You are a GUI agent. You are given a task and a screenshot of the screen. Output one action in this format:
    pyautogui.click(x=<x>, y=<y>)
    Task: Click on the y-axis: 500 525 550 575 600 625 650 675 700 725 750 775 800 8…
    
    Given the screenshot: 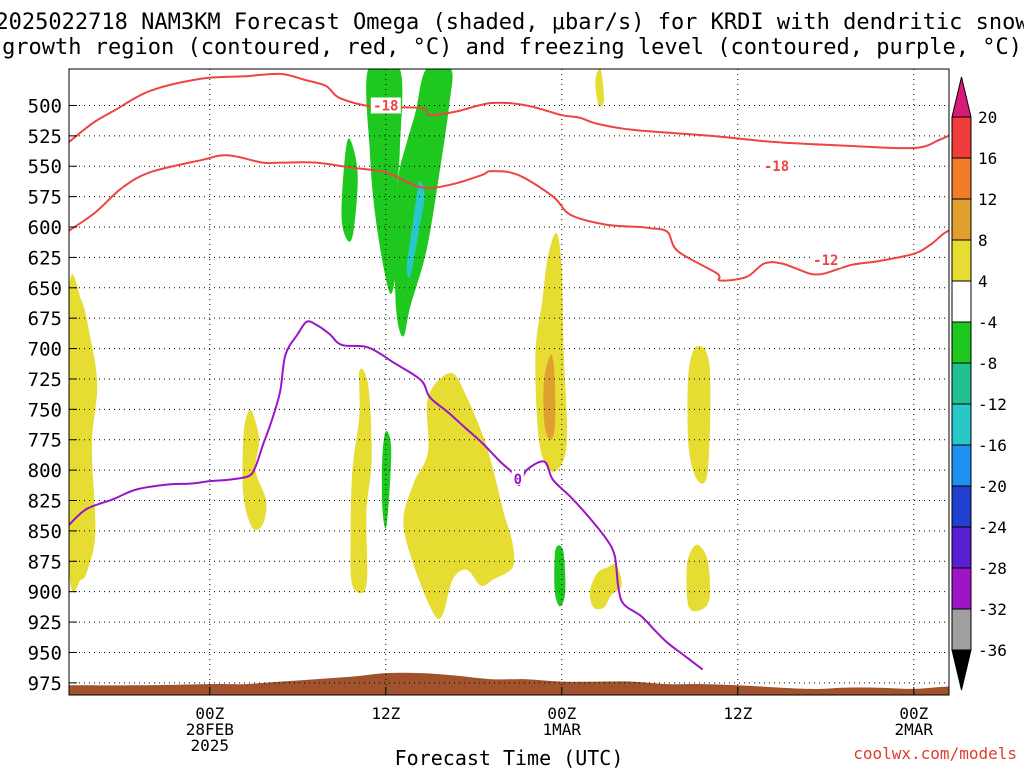 What is the action you would take?
    pyautogui.click(x=52, y=395)
    